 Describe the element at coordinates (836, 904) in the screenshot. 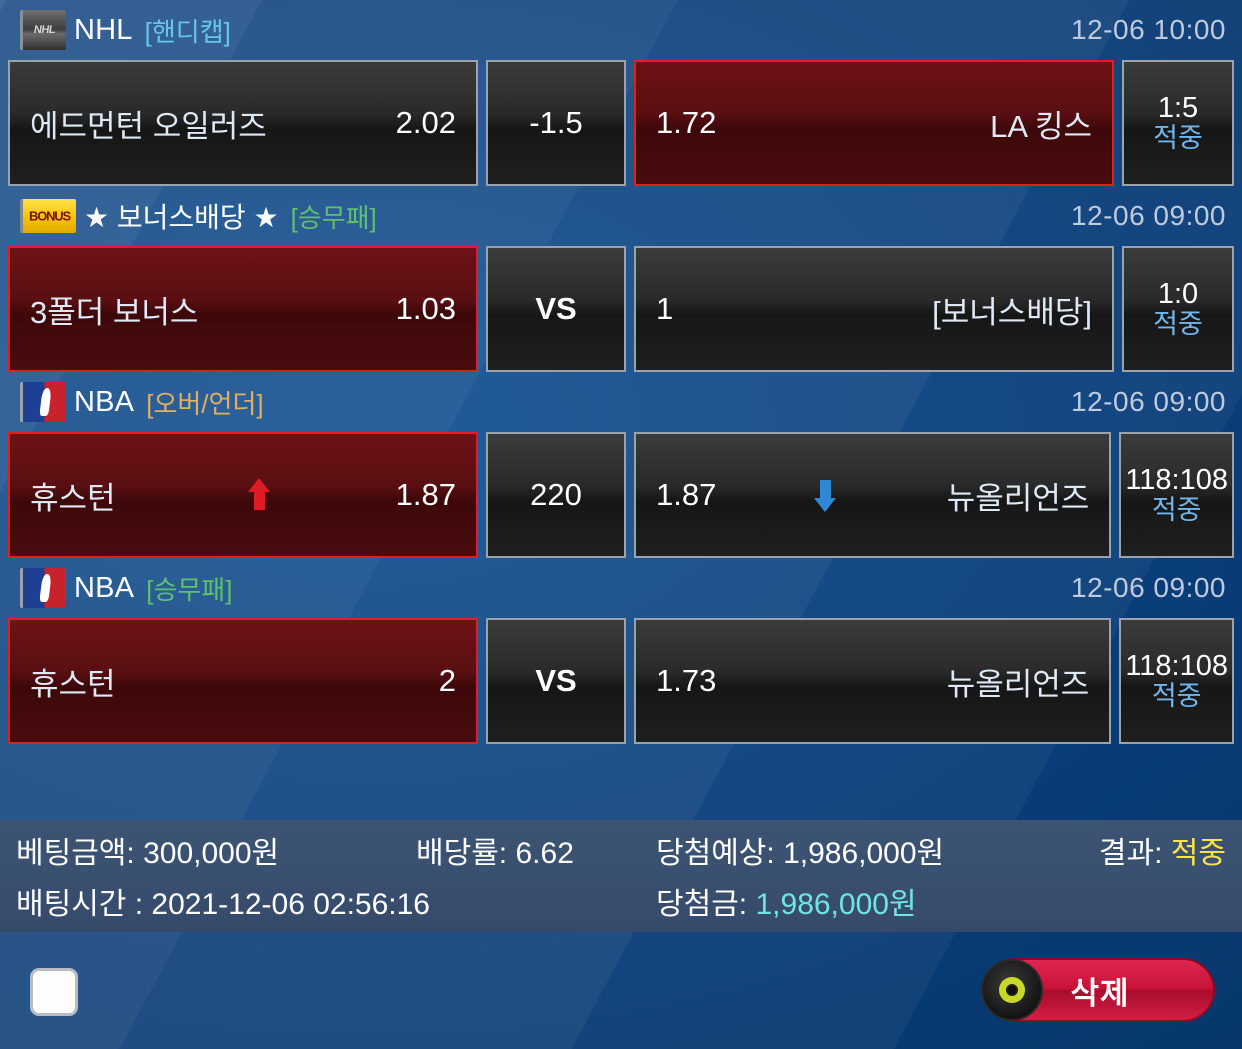

I see `payout-value: 1,986,000원` at that location.